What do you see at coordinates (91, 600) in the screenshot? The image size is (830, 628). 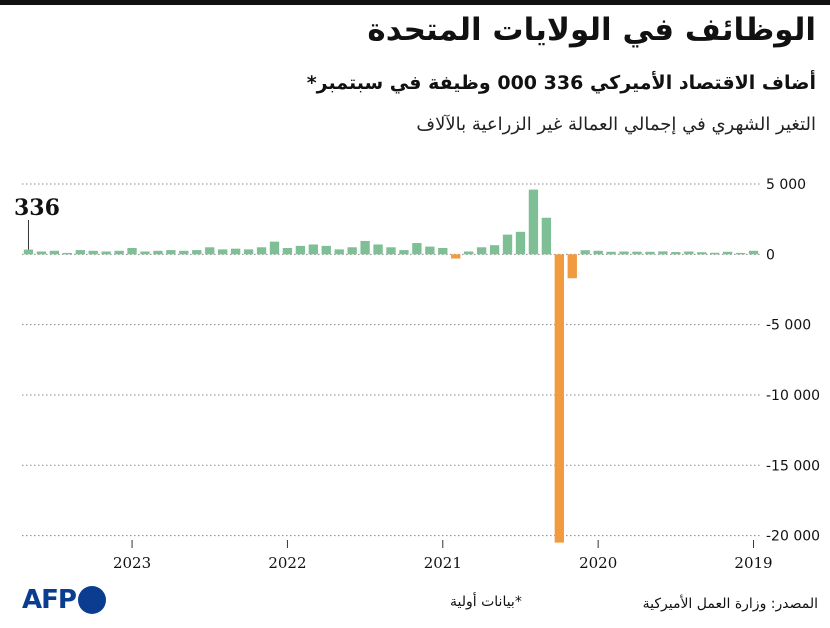 I see `logo-dot-icon` at bounding box center [91, 600].